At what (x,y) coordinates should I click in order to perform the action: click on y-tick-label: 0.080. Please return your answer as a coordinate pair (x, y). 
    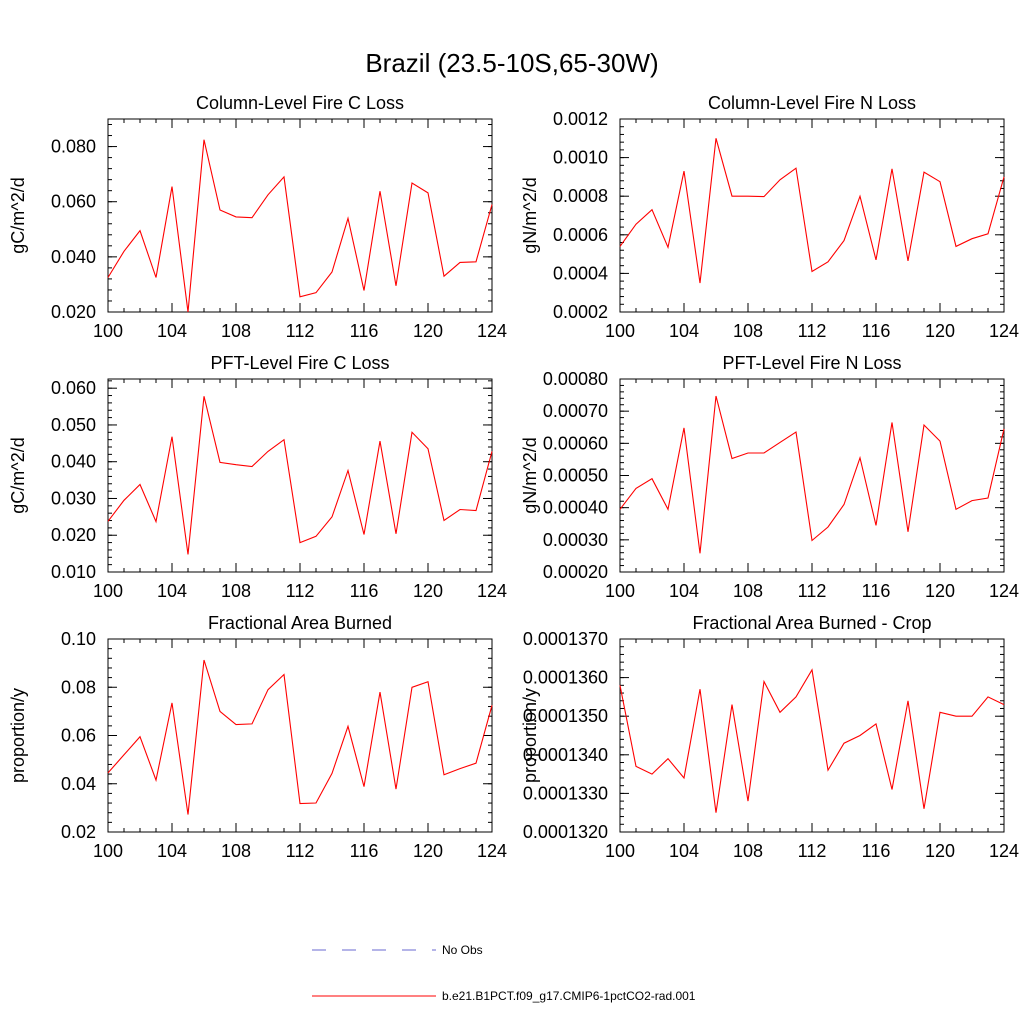
    Looking at the image, I should click on (73, 147).